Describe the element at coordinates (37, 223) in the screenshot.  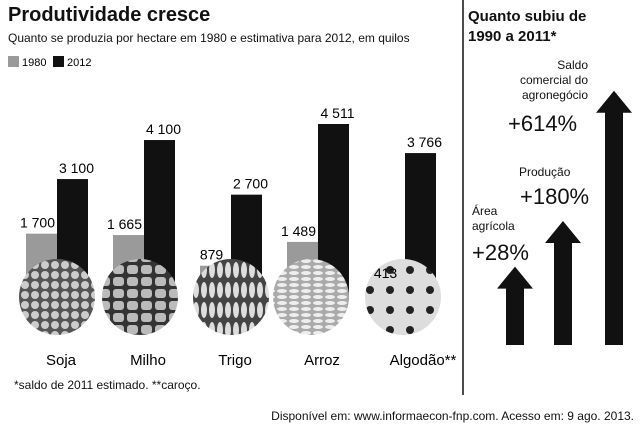
I see `value-label: 1 700` at that location.